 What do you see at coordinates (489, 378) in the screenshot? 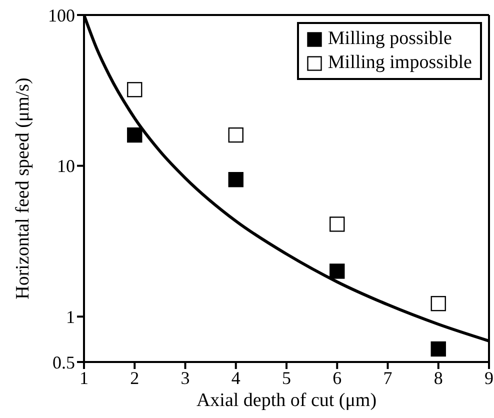
I see `x-tick-label: 9` at bounding box center [489, 378].